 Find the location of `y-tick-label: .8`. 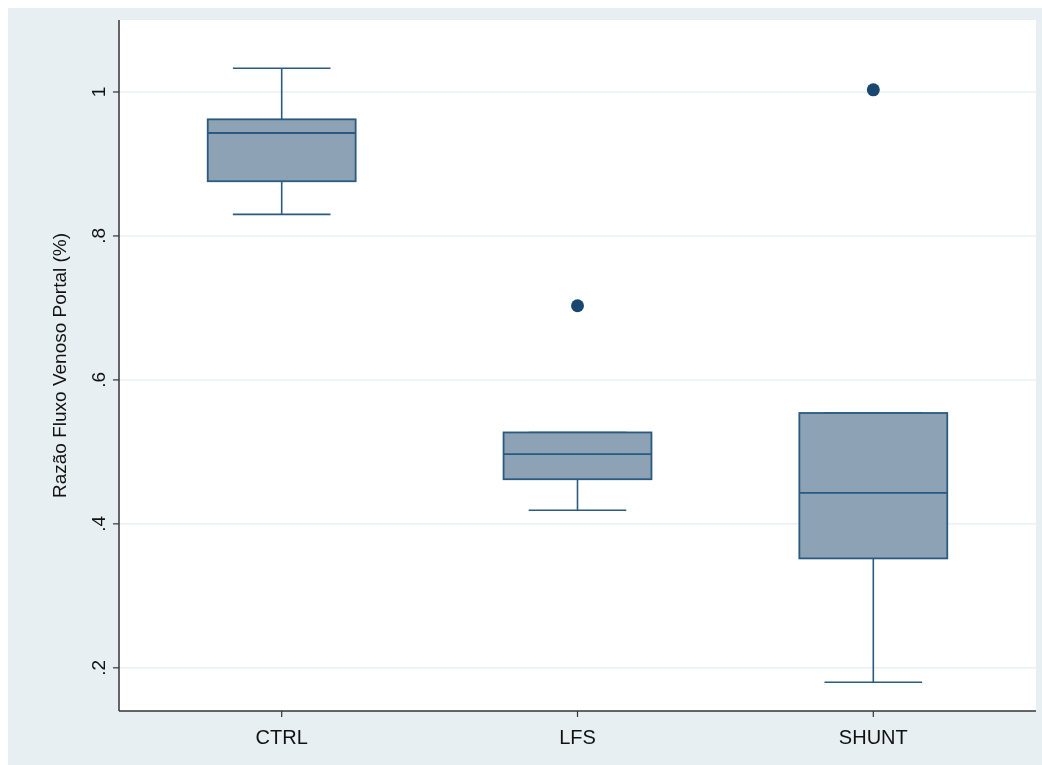

y-tick-label: .8 is located at coordinates (98, 236).